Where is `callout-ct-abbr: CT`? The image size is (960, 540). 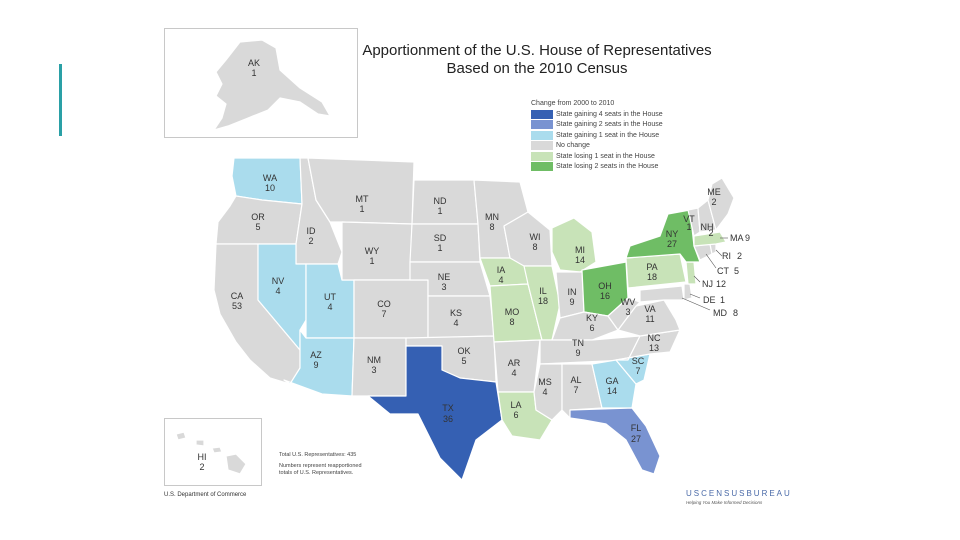
callout-ct-abbr: CT is located at coordinates (723, 271).